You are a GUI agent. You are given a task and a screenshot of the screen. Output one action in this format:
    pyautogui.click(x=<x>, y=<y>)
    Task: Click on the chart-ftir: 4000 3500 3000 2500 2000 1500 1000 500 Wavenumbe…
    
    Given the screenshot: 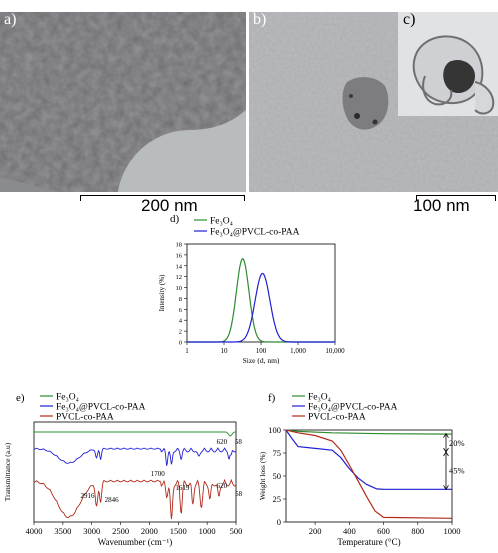 What is the action you would take?
    pyautogui.click(x=123, y=469)
    